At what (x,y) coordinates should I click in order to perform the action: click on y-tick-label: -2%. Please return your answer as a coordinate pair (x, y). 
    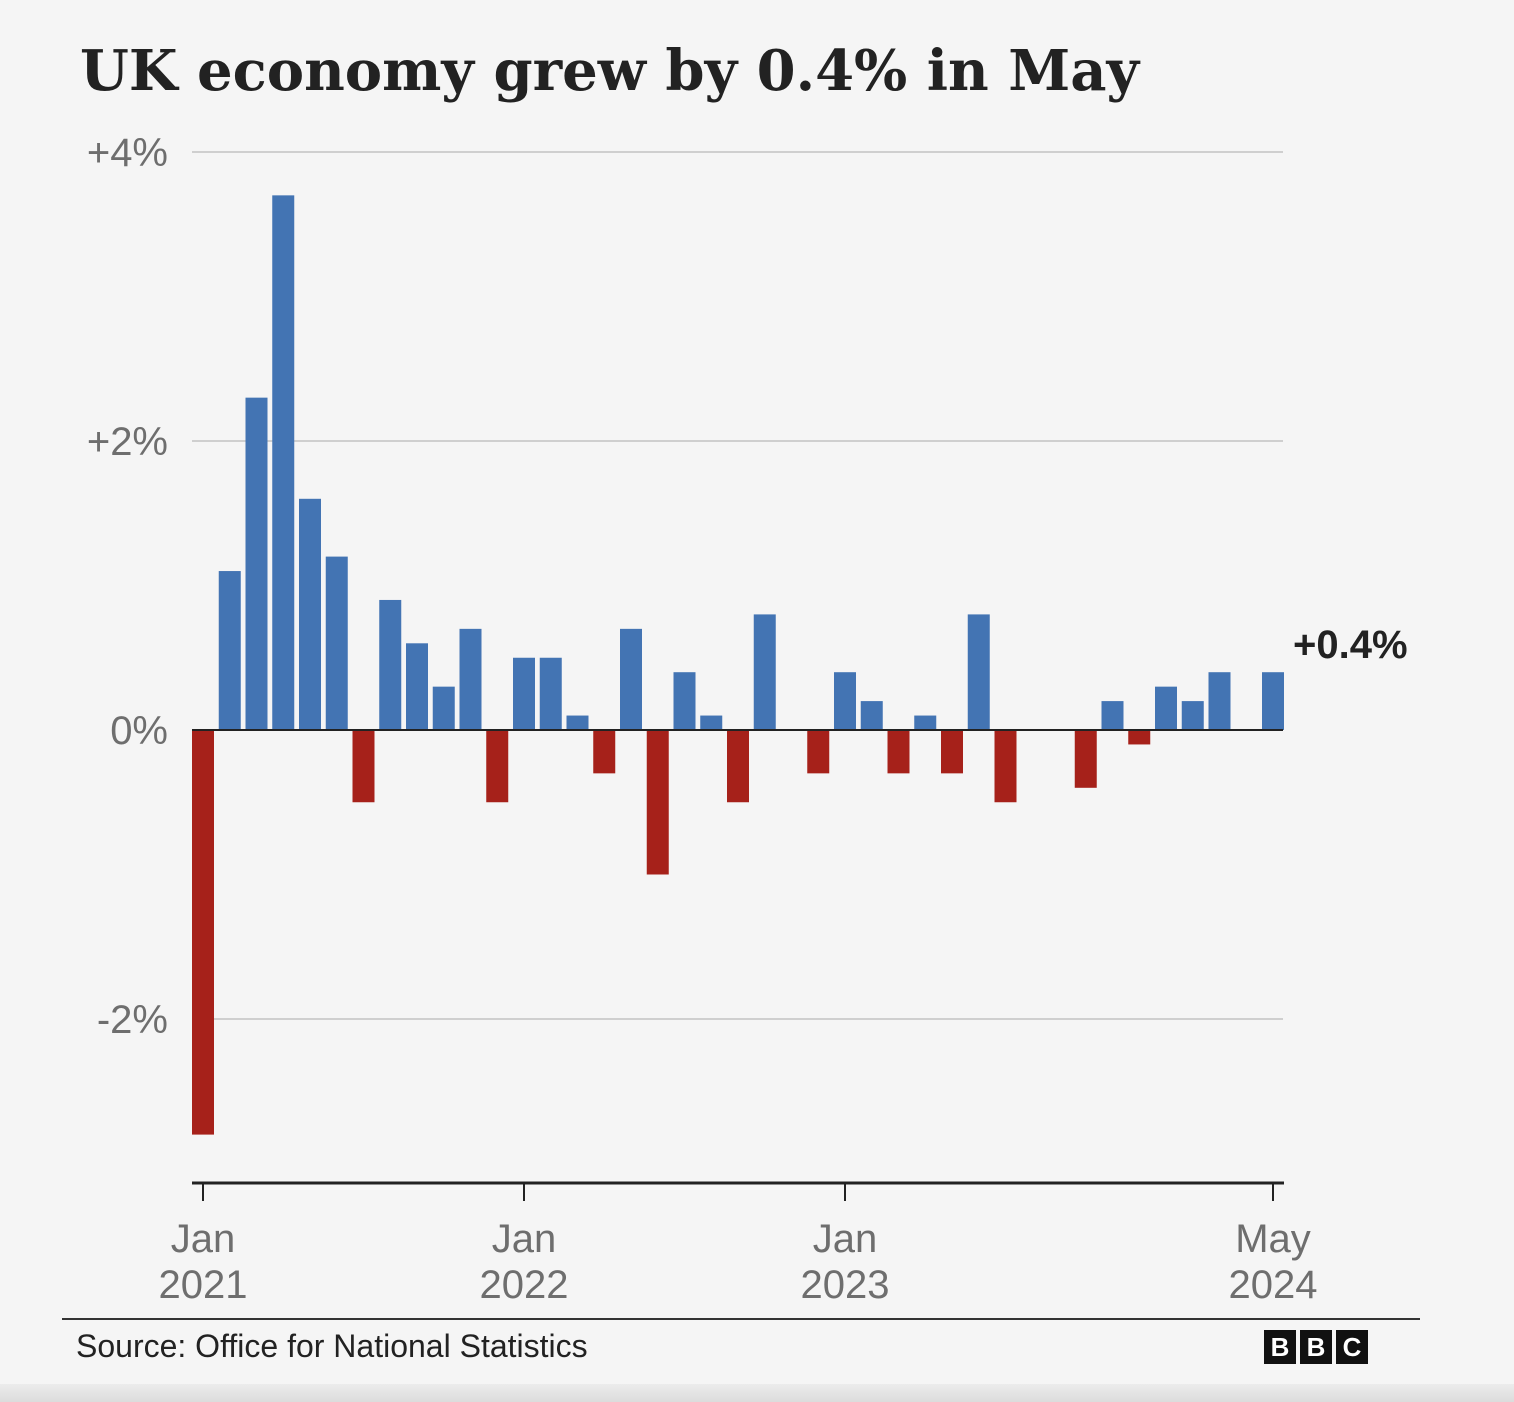
    Looking at the image, I should click on (132, 1020).